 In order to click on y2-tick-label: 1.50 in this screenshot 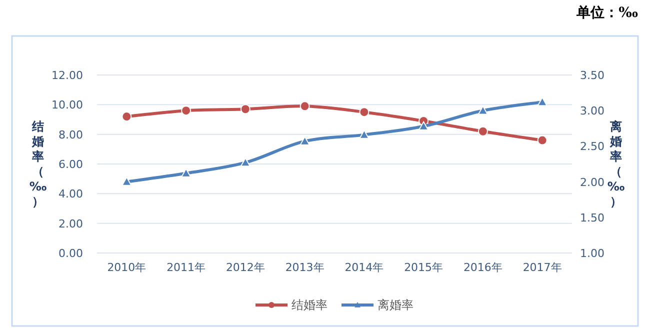, I will do `click(592, 217)`.